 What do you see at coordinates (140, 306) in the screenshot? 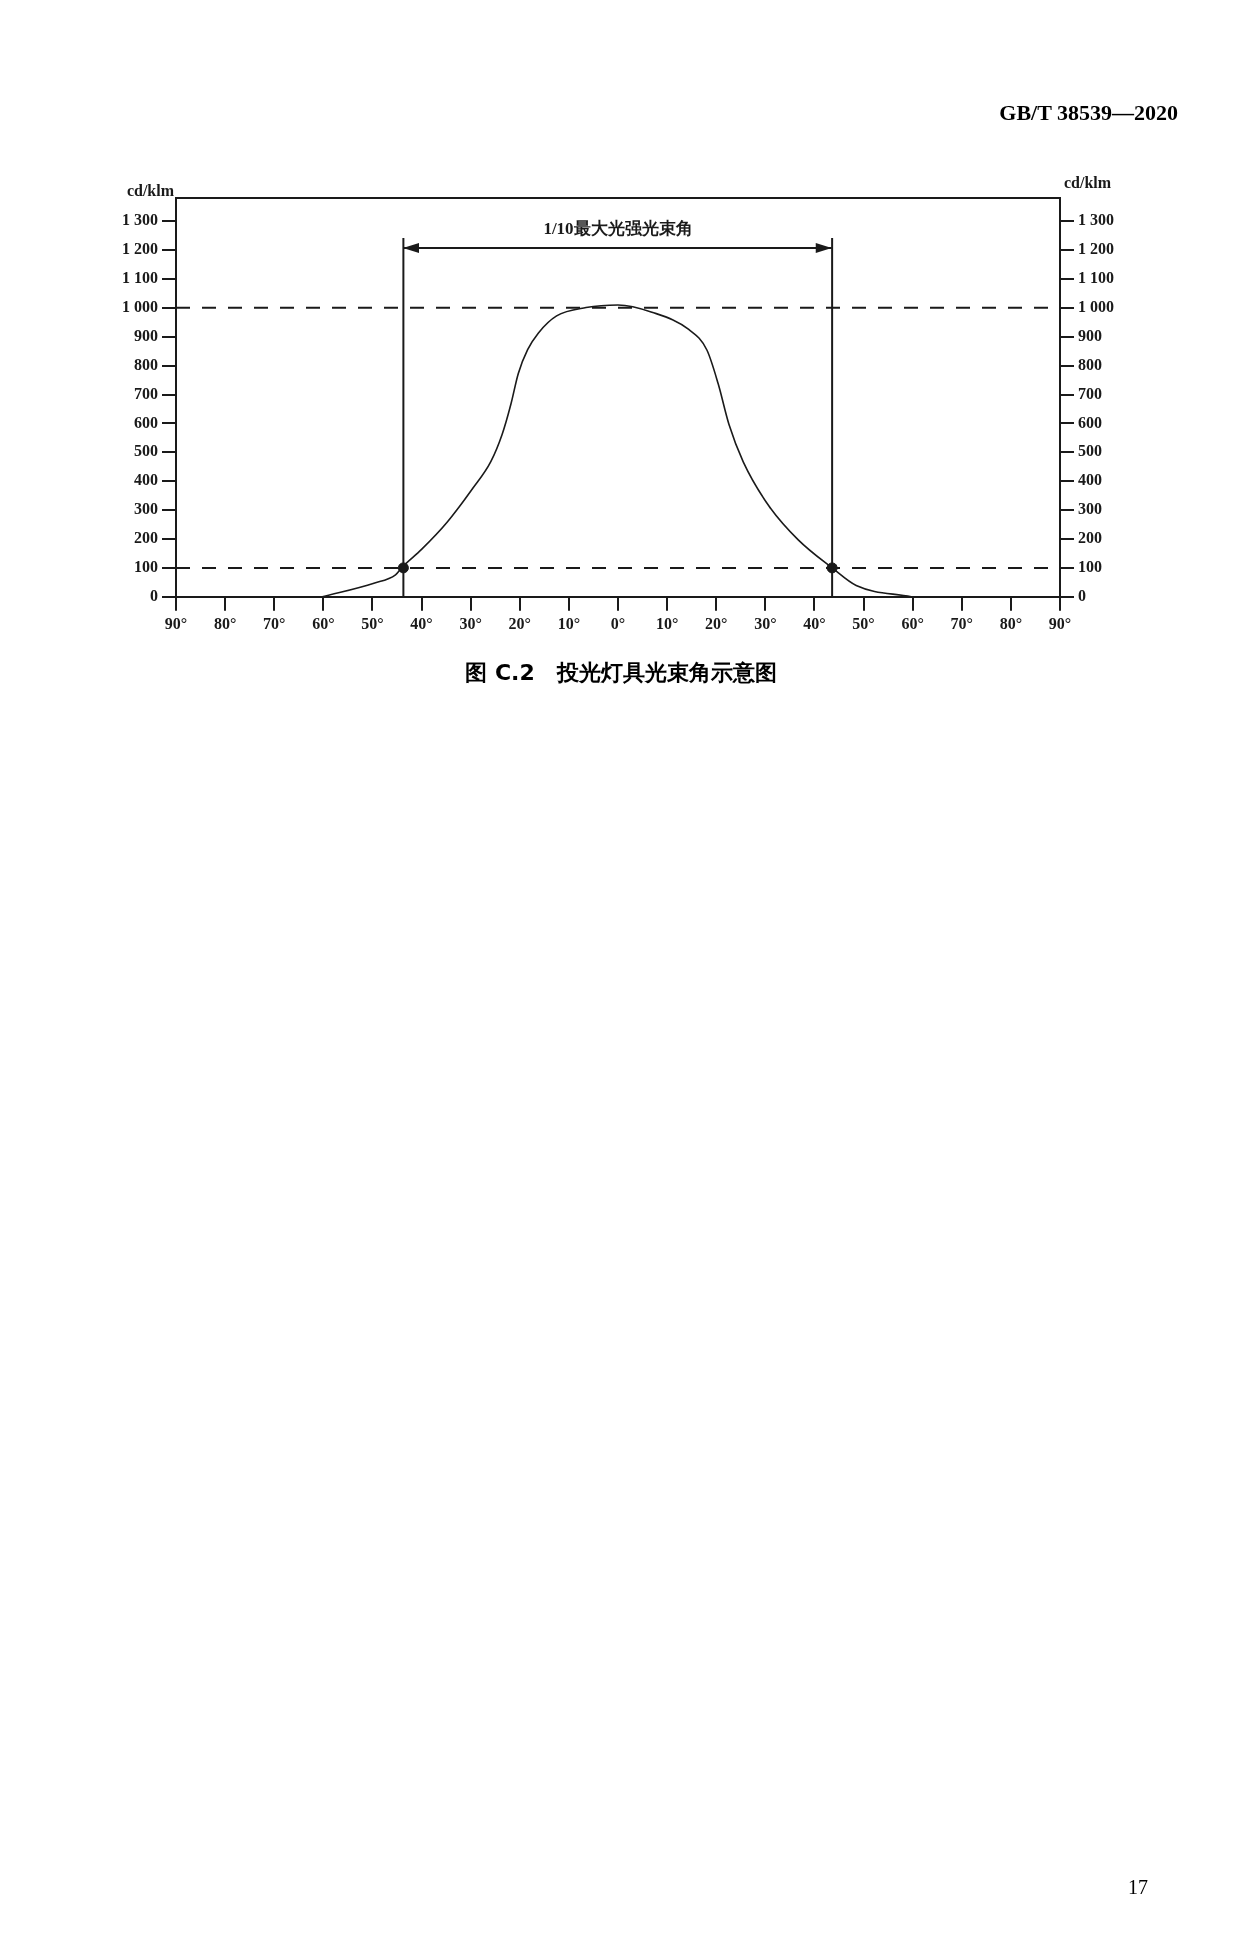
I see `y-tick-label: 1 000` at bounding box center [140, 306].